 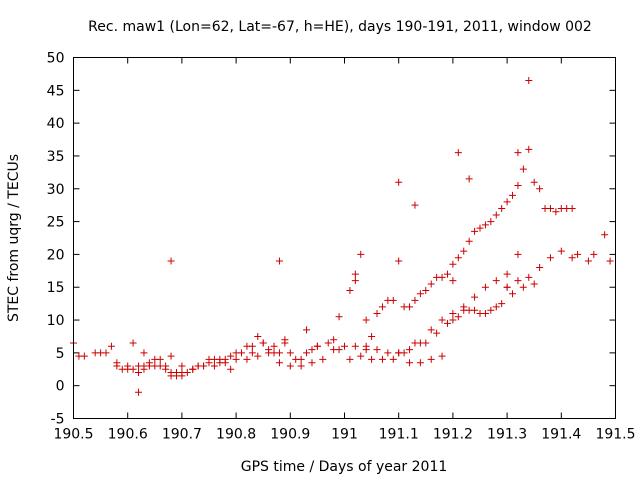 What do you see at coordinates (56, 91) in the screenshot?
I see `y-tick-label: 45` at bounding box center [56, 91].